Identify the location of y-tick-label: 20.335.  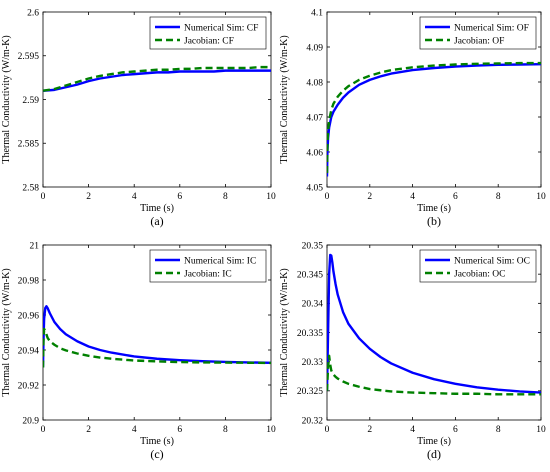
(310, 334).